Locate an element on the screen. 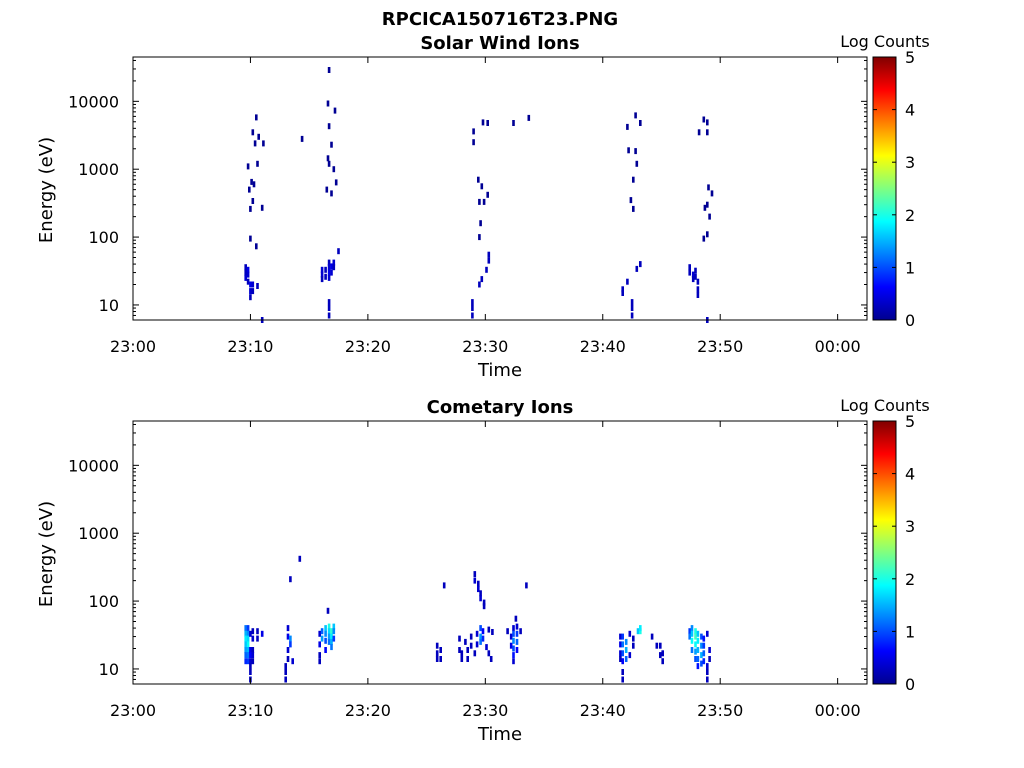 This screenshot has height=768, width=1024. x-tick-label: 23:30 is located at coordinates (485, 710).